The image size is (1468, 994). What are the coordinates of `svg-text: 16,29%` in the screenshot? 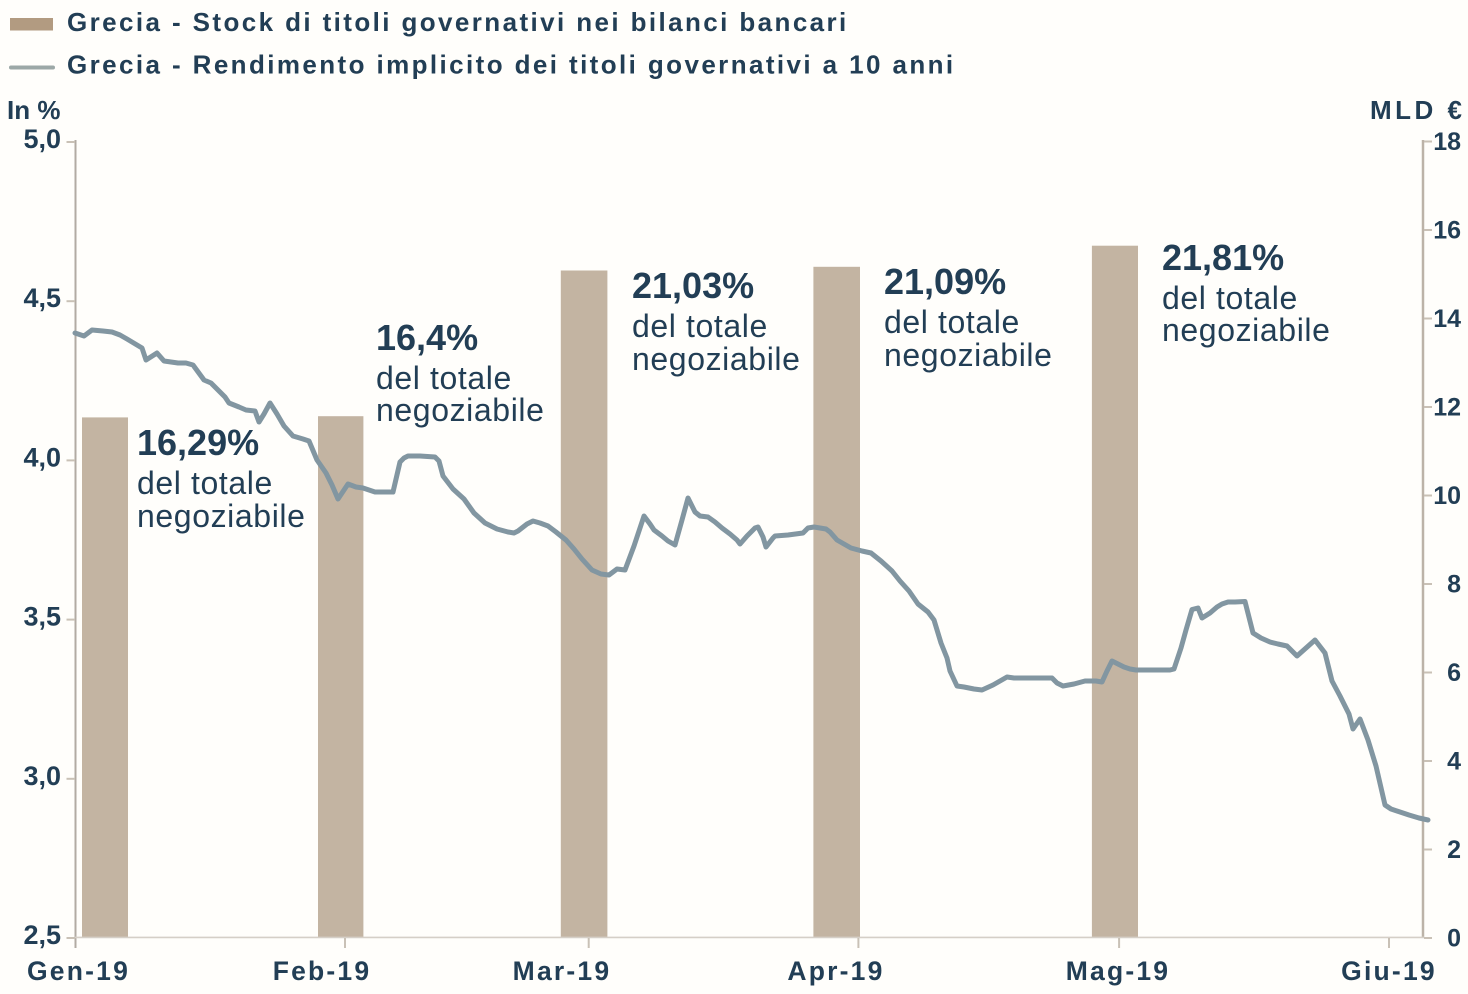 It's located at (198, 442).